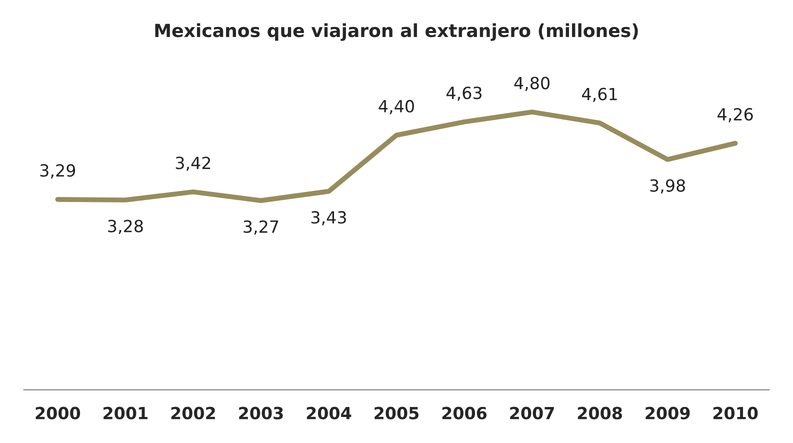 The height and width of the screenshot is (443, 793). I want to click on x-tick-label: 2005, so click(396, 413).